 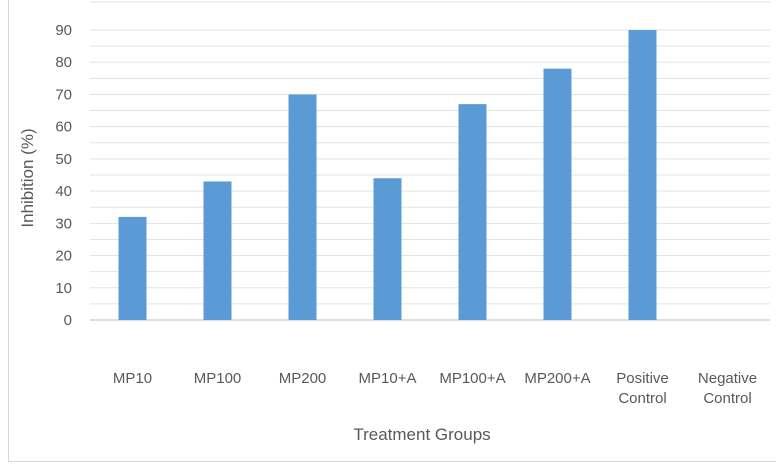 I want to click on y-tick-label: 60, so click(x=63, y=127).